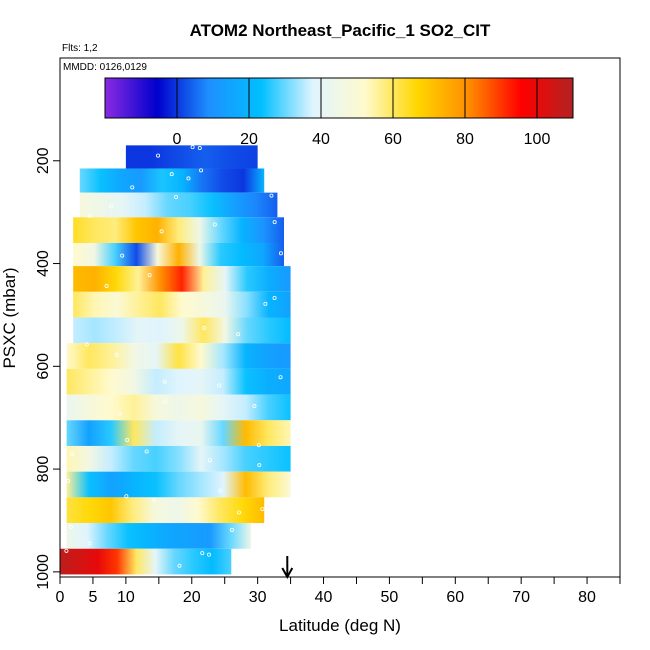 The image size is (650, 650). I want to click on chart-title: ATOM2 Northeast_Pacific_1 SO2_CIT, so click(340, 30).